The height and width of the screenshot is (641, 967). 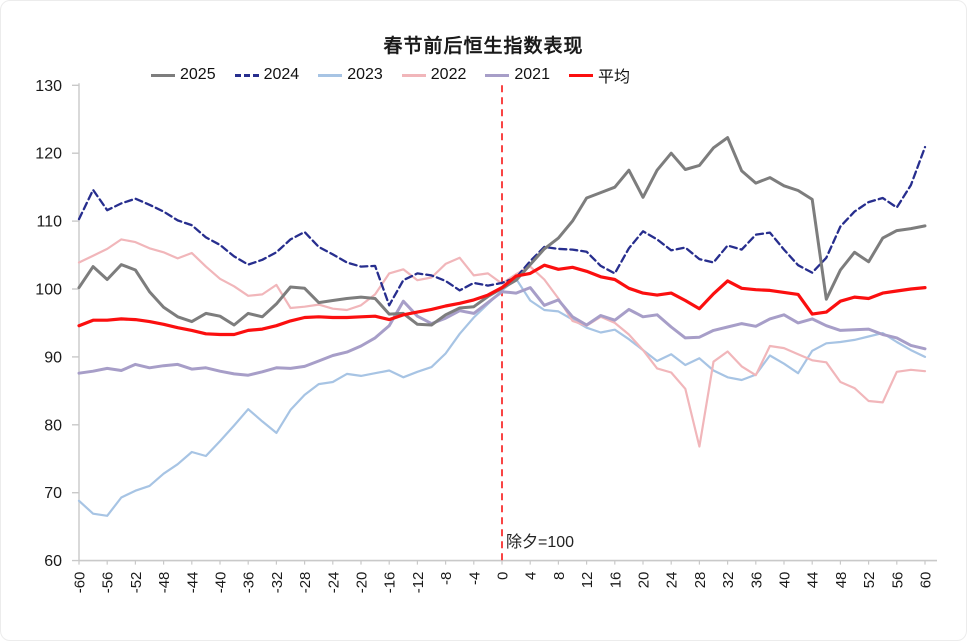 What do you see at coordinates (365, 74) in the screenshot?
I see `legend-label-2023: 2023` at bounding box center [365, 74].